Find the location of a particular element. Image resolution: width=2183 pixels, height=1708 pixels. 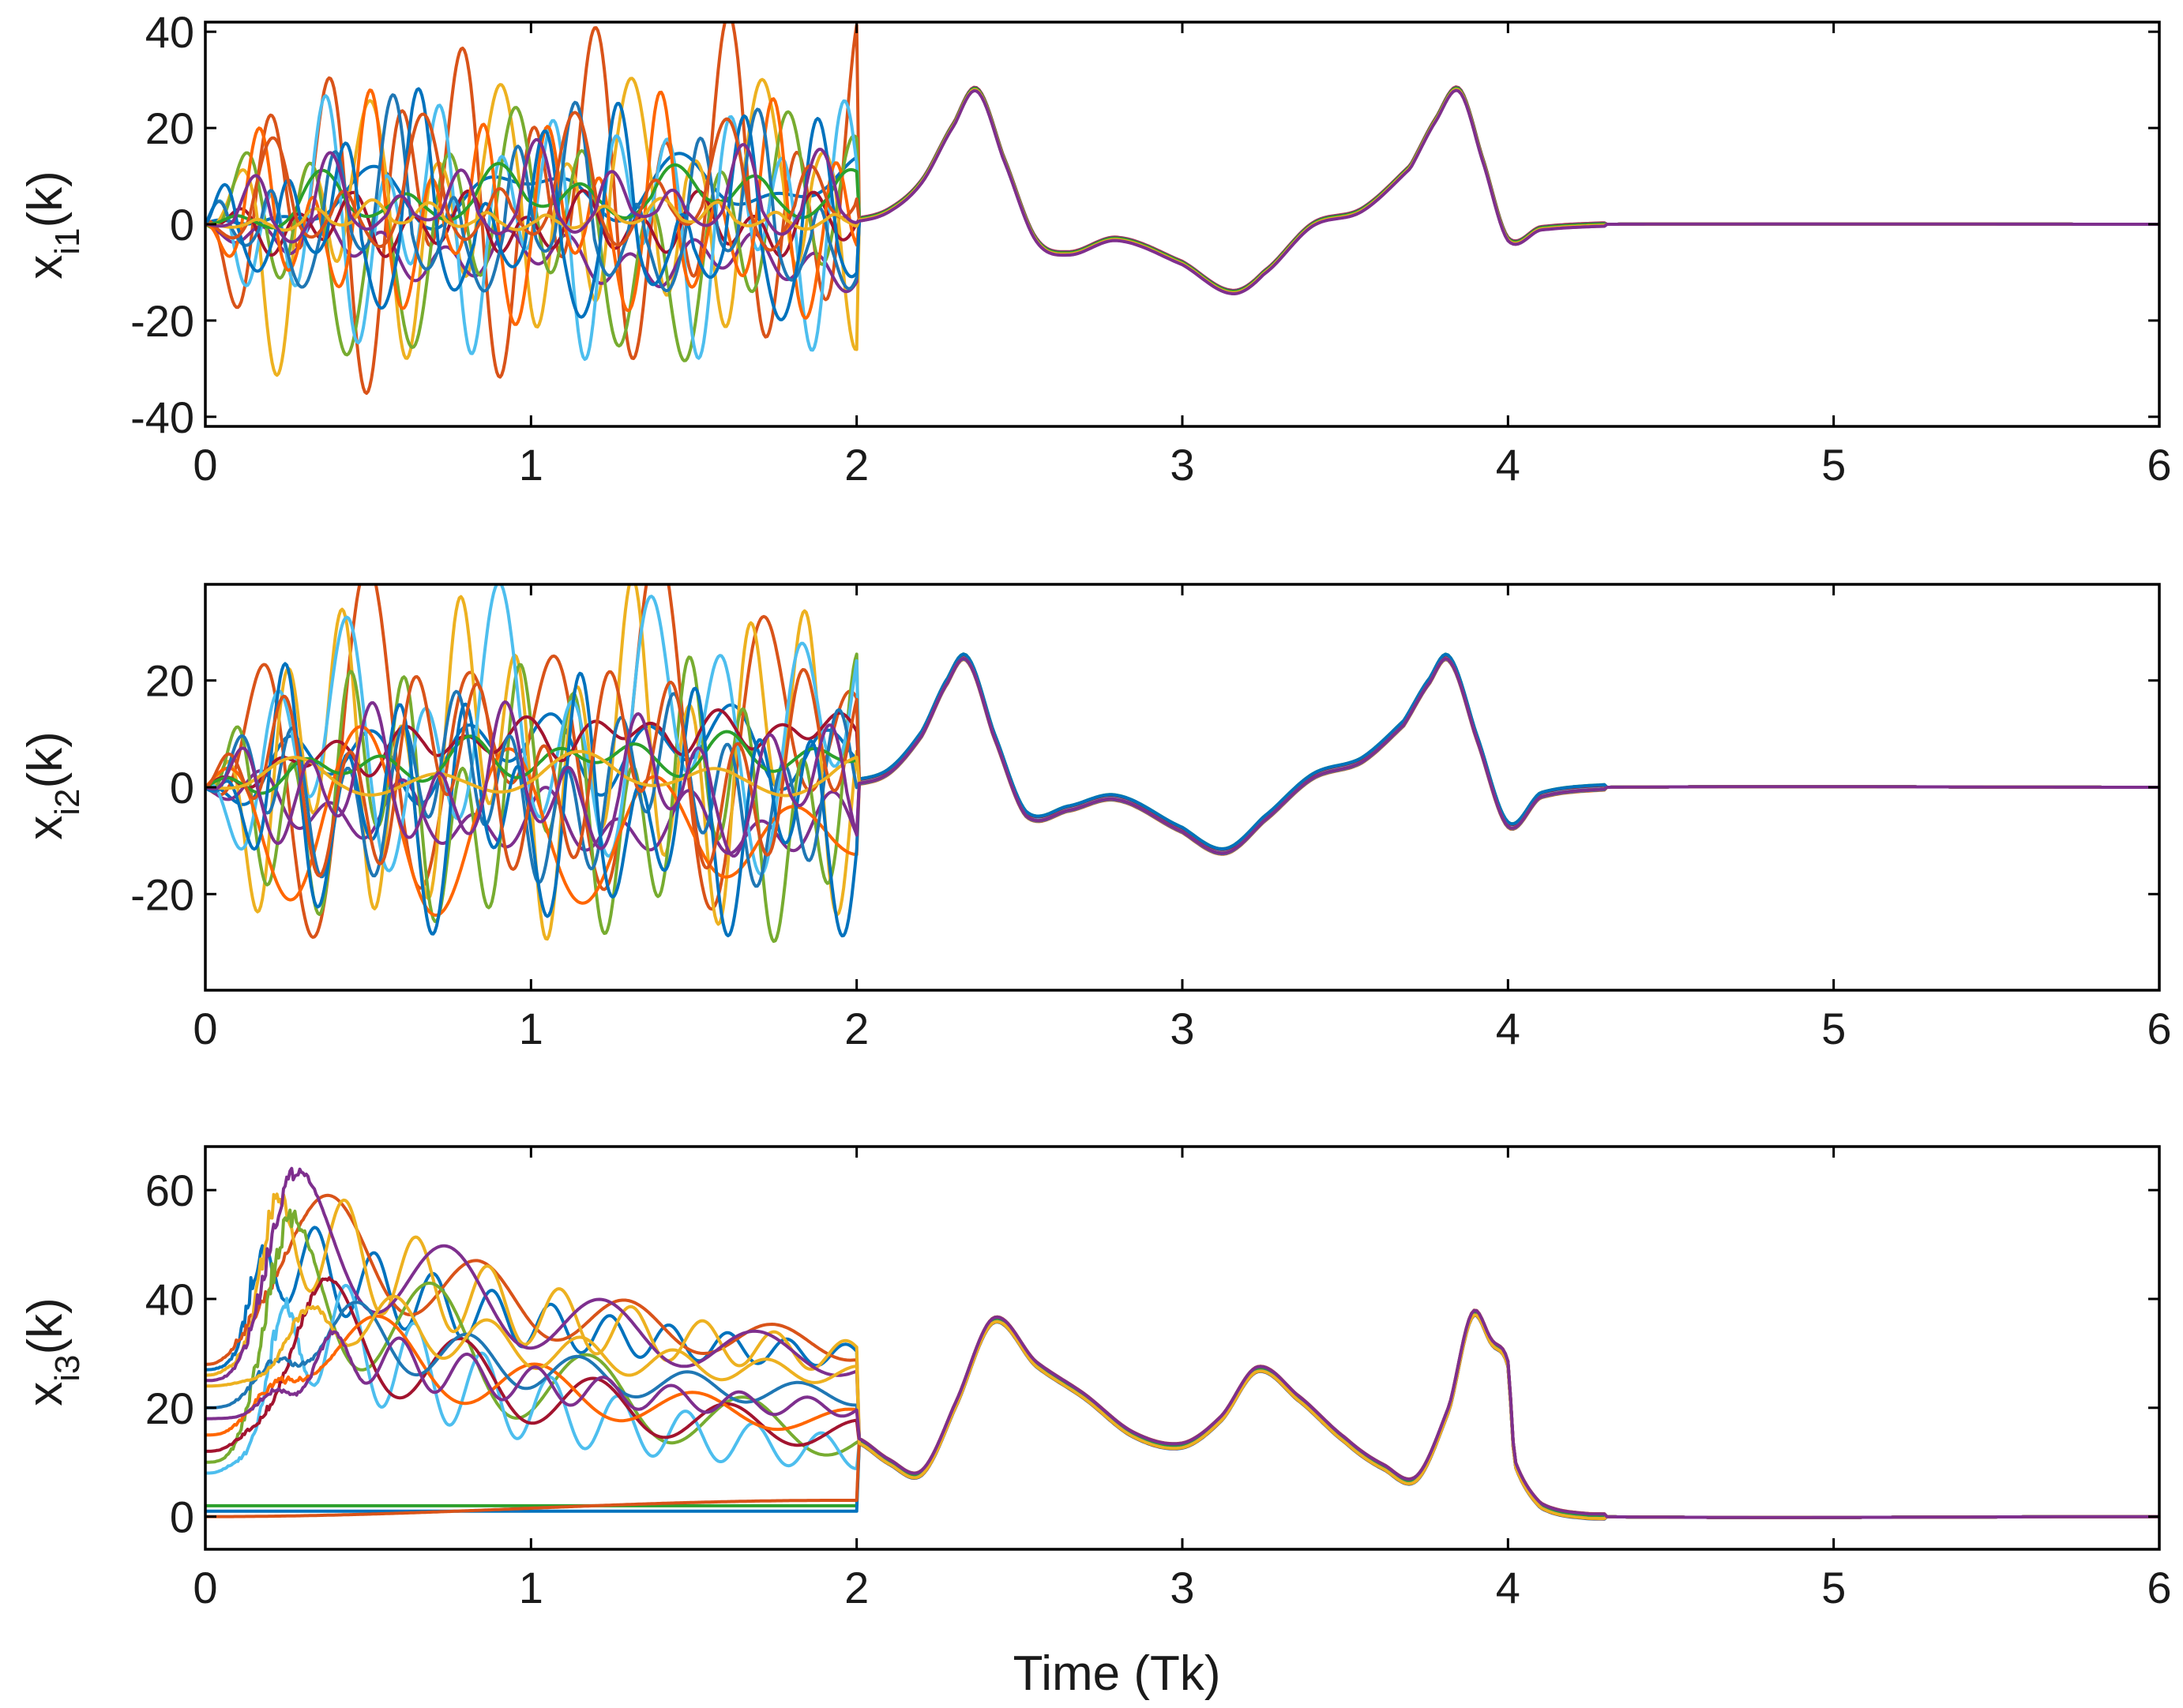

y-tick-label: -40 is located at coordinates (162, 417).